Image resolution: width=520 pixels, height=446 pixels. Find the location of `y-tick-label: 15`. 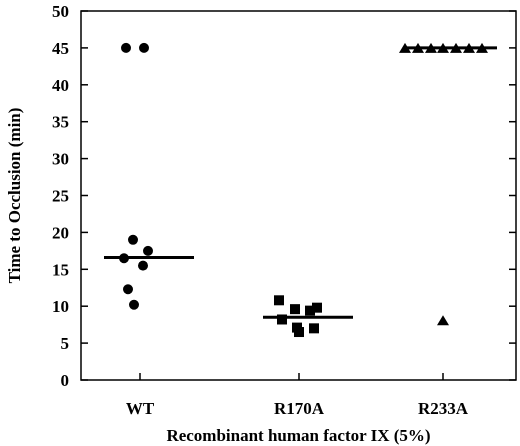

y-tick-label: 15 is located at coordinates (60, 269).